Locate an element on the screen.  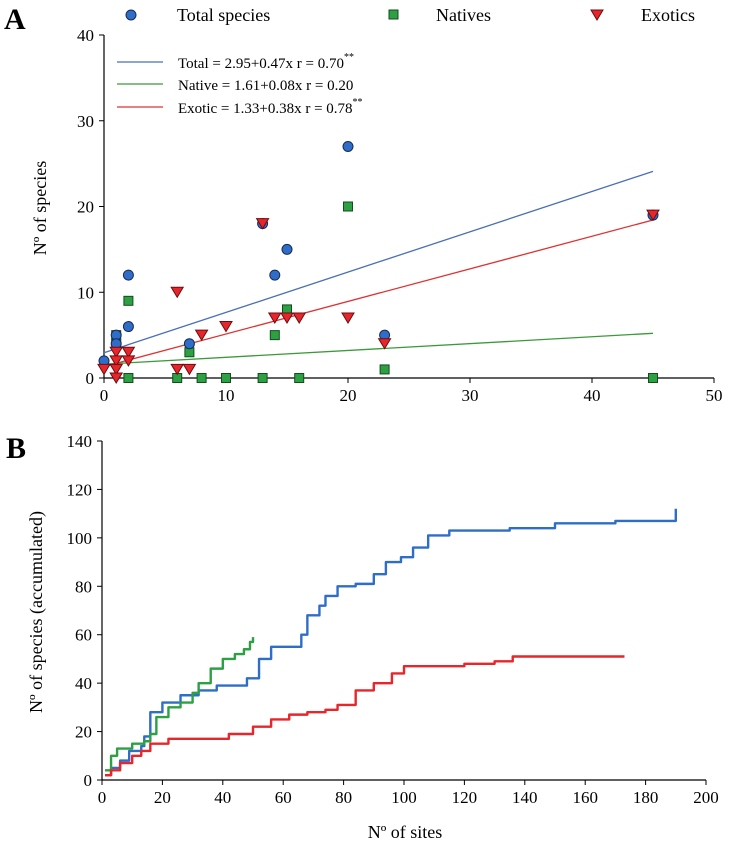
panel-b-xlabel: Nº of sites is located at coordinates (405, 832).